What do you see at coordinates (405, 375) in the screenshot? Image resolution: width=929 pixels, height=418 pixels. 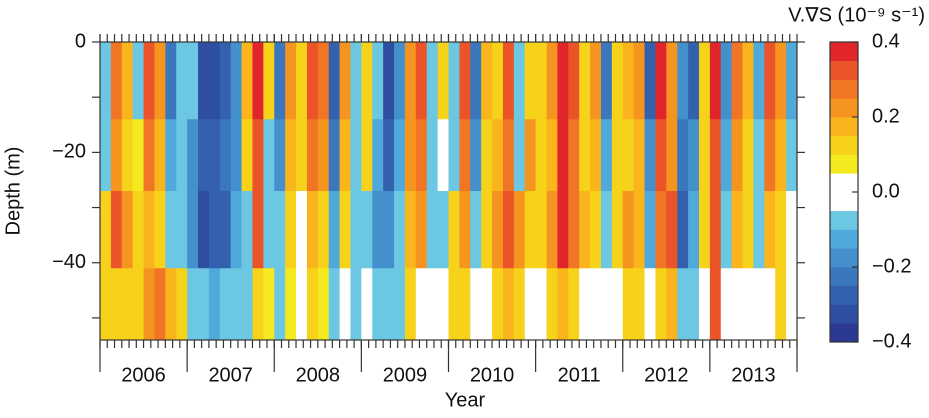 I see `x-tick-label: 2009` at bounding box center [405, 375].